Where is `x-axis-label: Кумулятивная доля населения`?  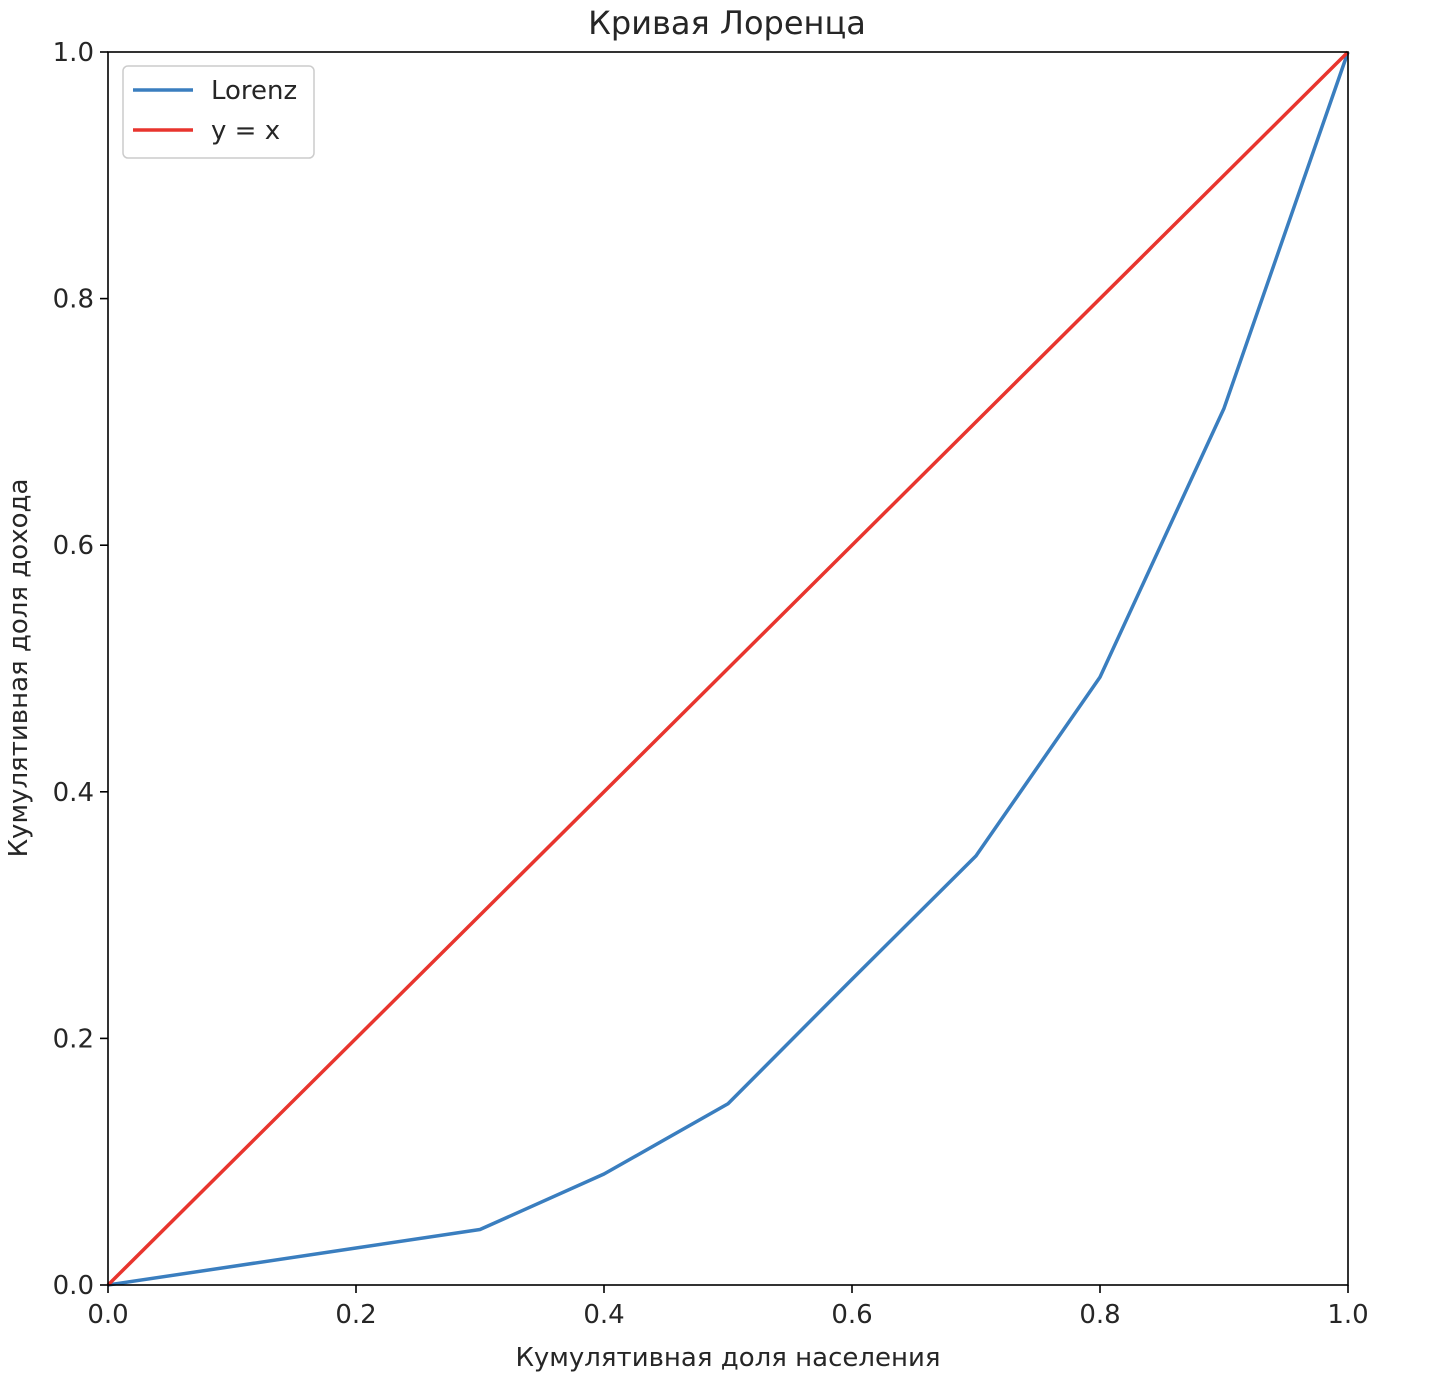
x-axis-label: Кумулятивная доля населения is located at coordinates (727, 1358).